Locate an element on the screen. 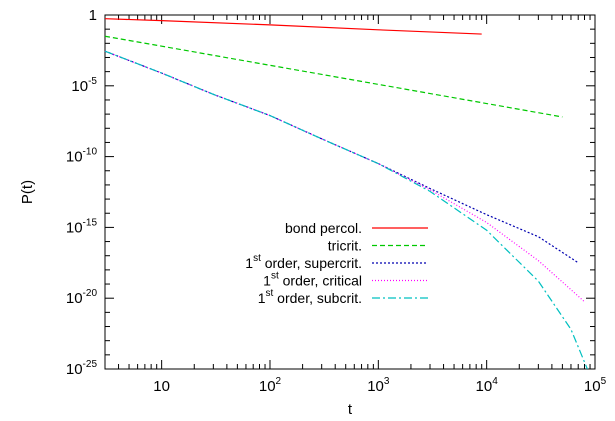 The height and width of the screenshot is (421, 615). legend-label-0: bond percol. is located at coordinates (323, 228).